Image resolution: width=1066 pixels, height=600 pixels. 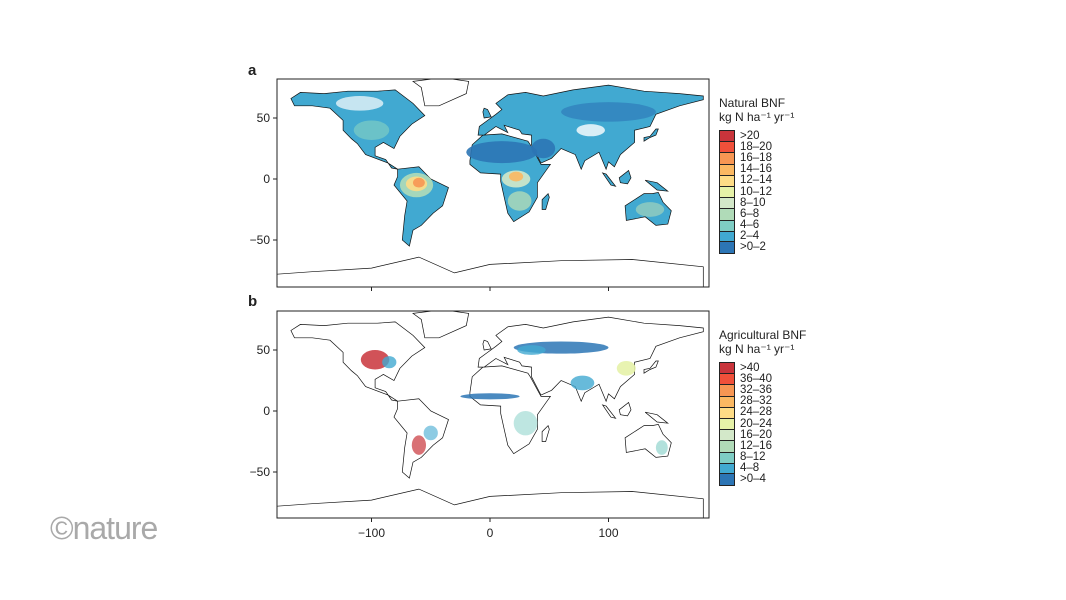 I want to click on legend-label: >20, so click(x=750, y=135).